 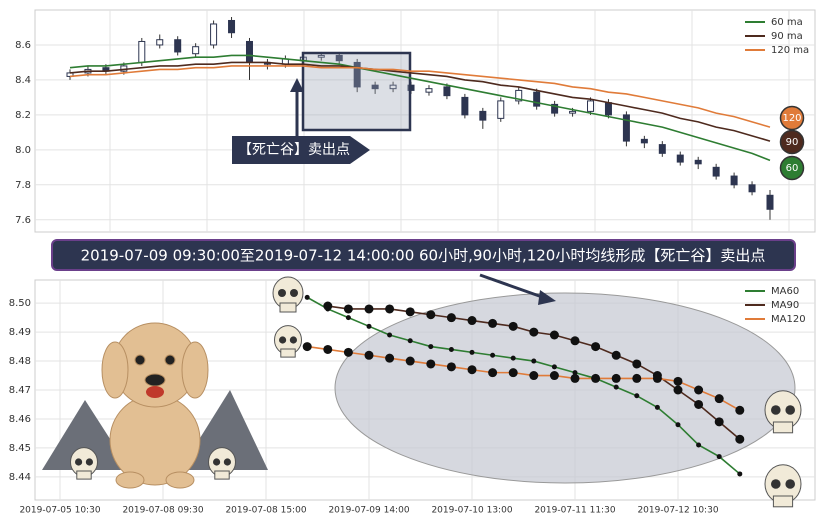 I want to click on y-tick-label: 8.48, so click(x=20, y=361).